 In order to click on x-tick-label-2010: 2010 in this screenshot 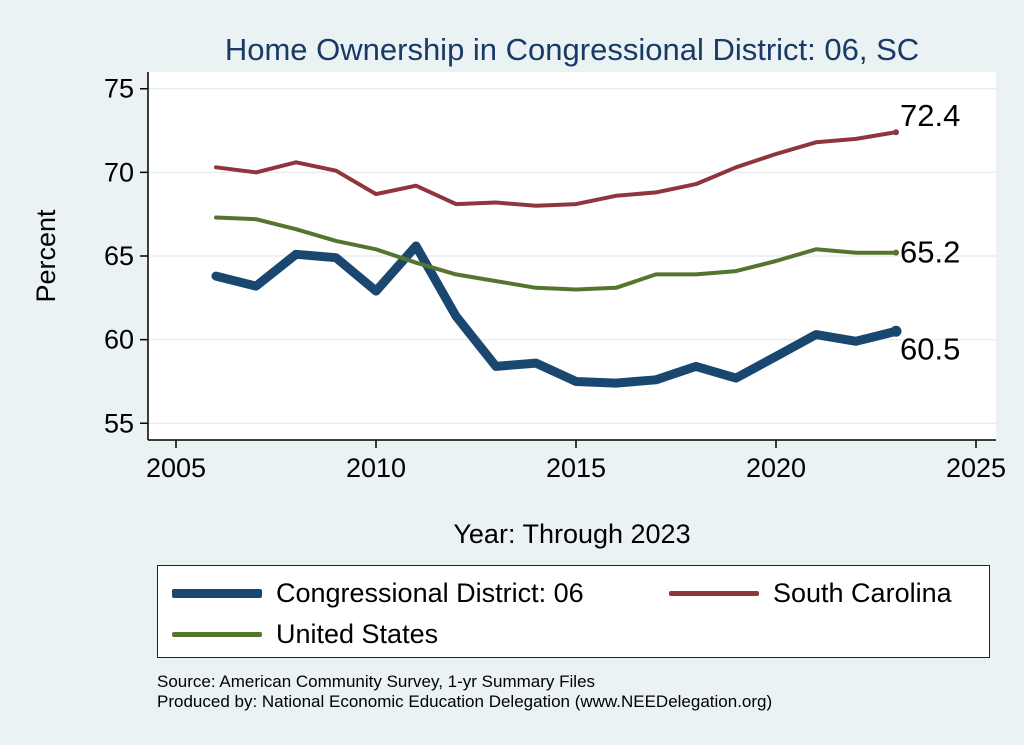, I will do `click(376, 468)`.